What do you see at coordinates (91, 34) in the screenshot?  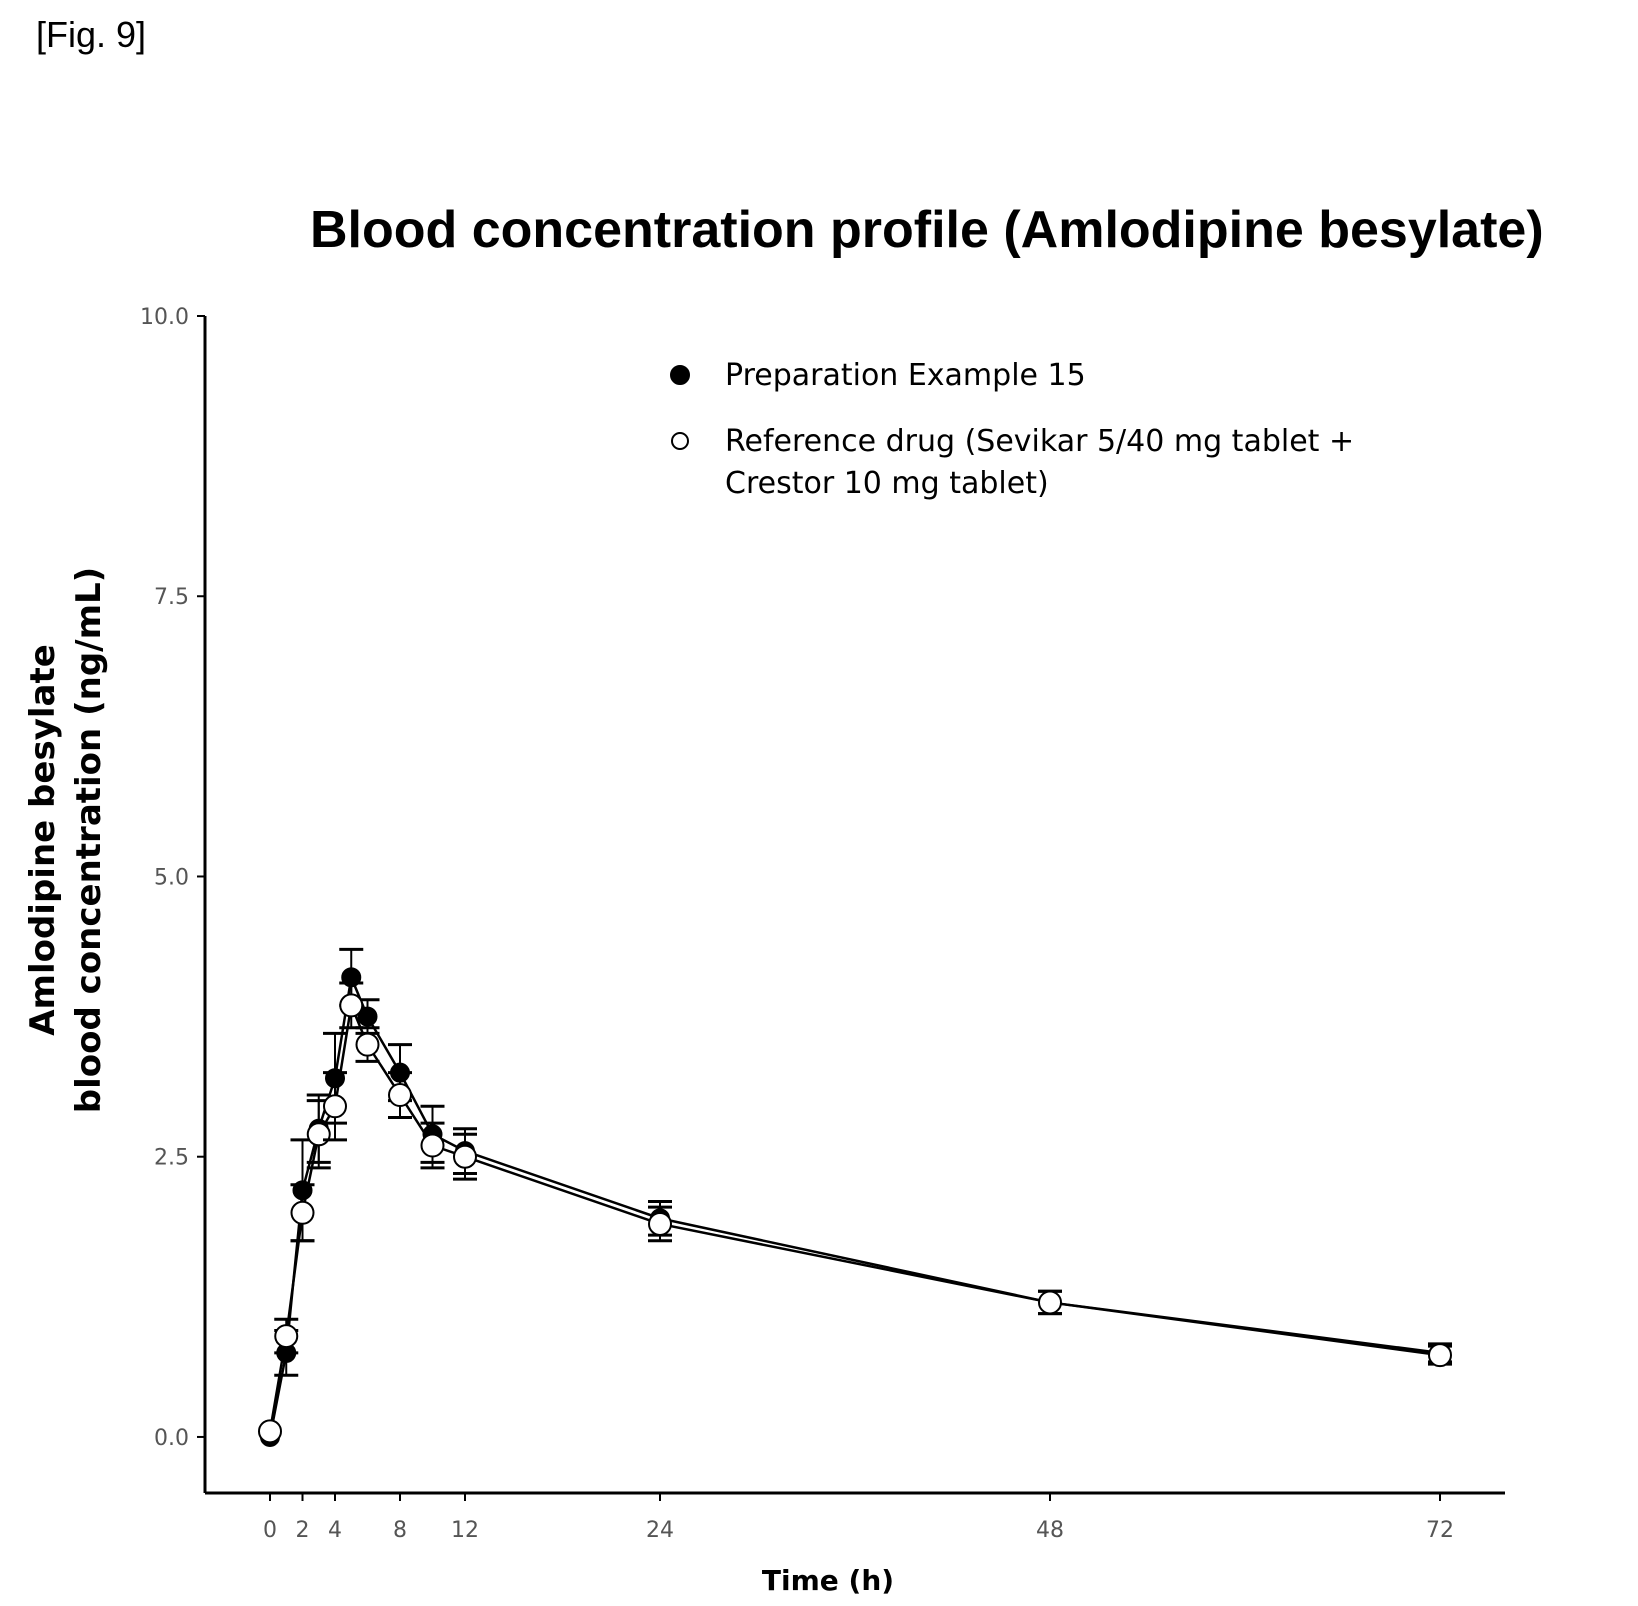 I see `figure-label: [Fig. 9]` at bounding box center [91, 34].